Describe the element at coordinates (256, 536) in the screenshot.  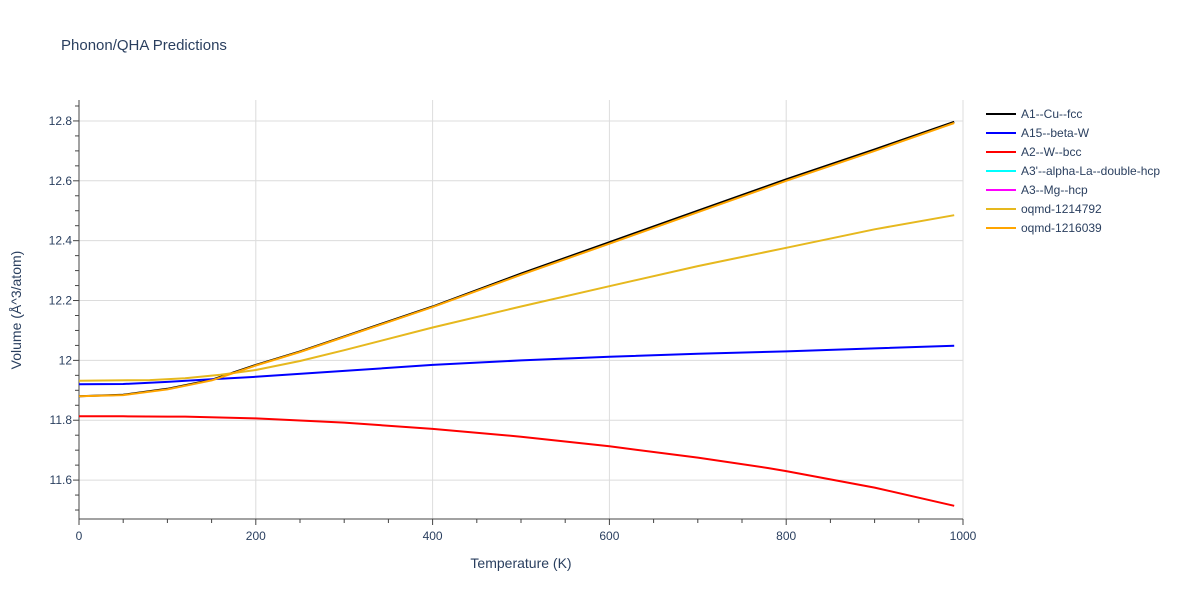
I see `x-tick-label: 200` at that location.